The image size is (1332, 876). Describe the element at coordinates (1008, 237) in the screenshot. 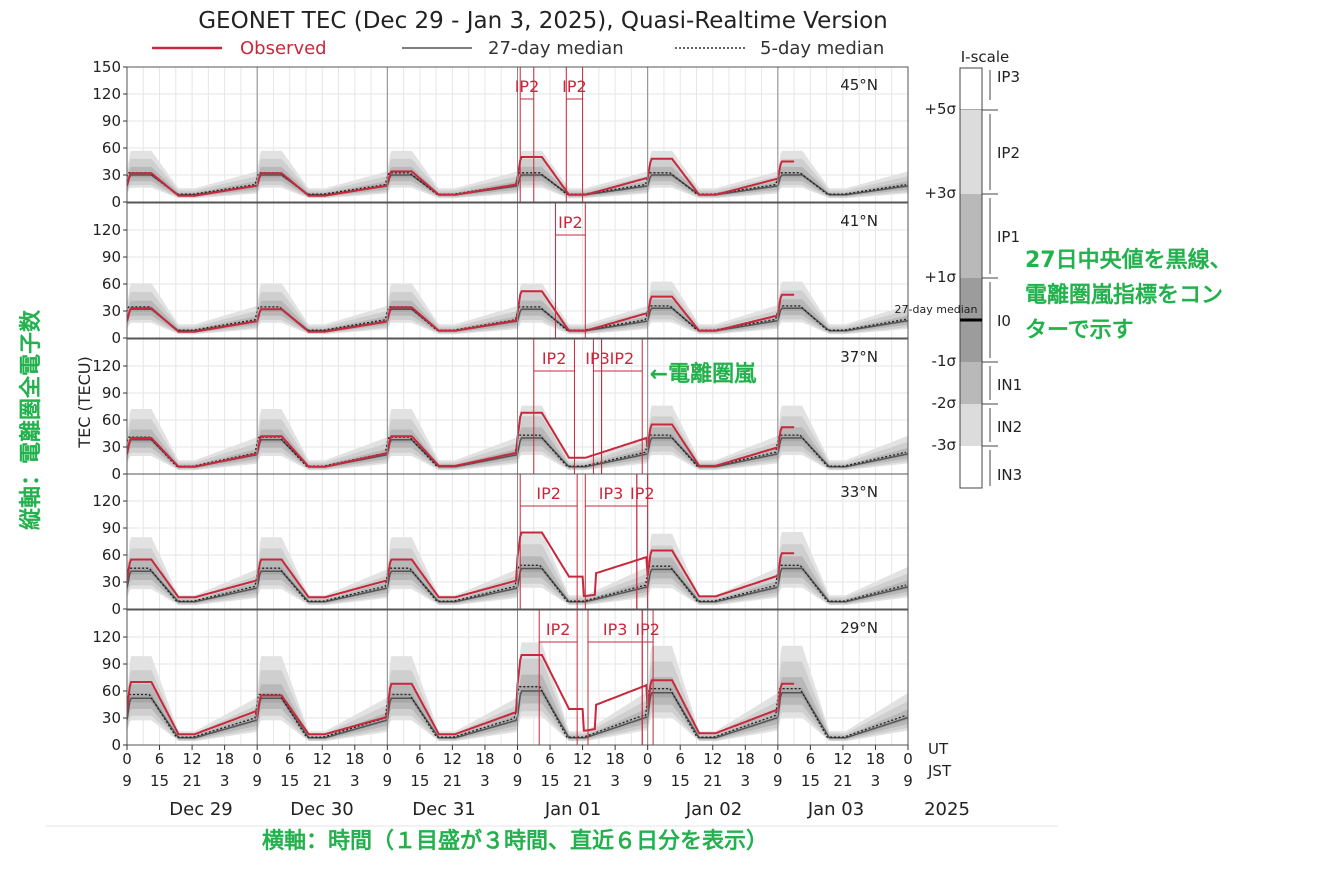

I see `level-ip1: IP1` at that location.